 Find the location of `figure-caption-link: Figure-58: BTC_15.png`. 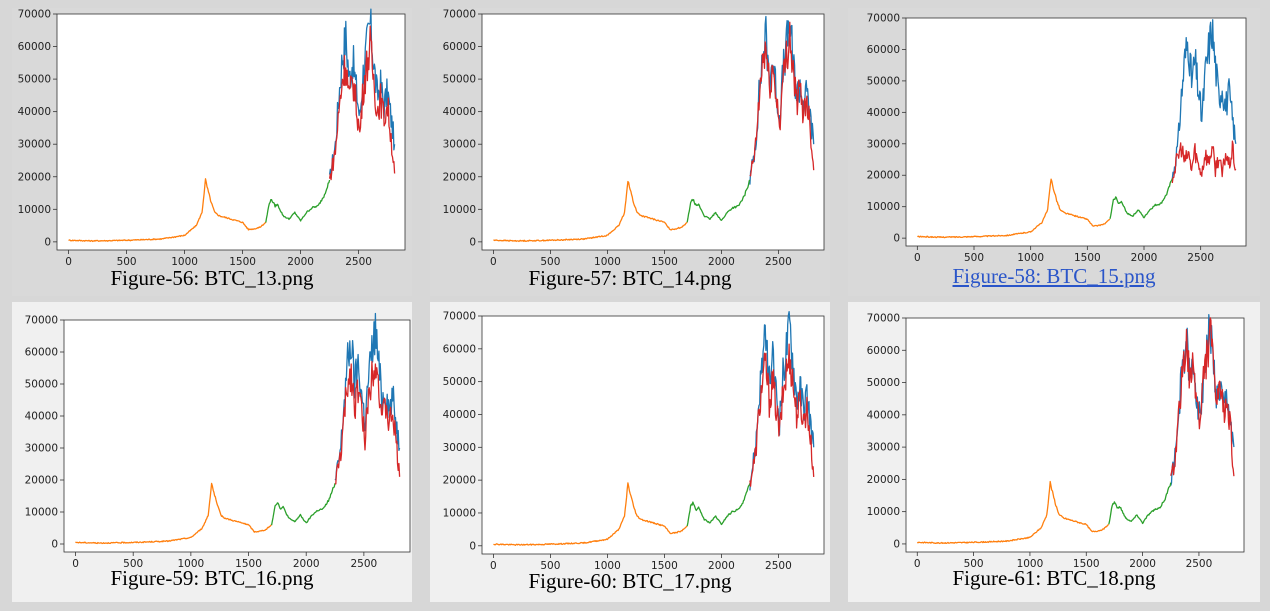

figure-caption-link: Figure-58: BTC_15.png is located at coordinates (1054, 276).